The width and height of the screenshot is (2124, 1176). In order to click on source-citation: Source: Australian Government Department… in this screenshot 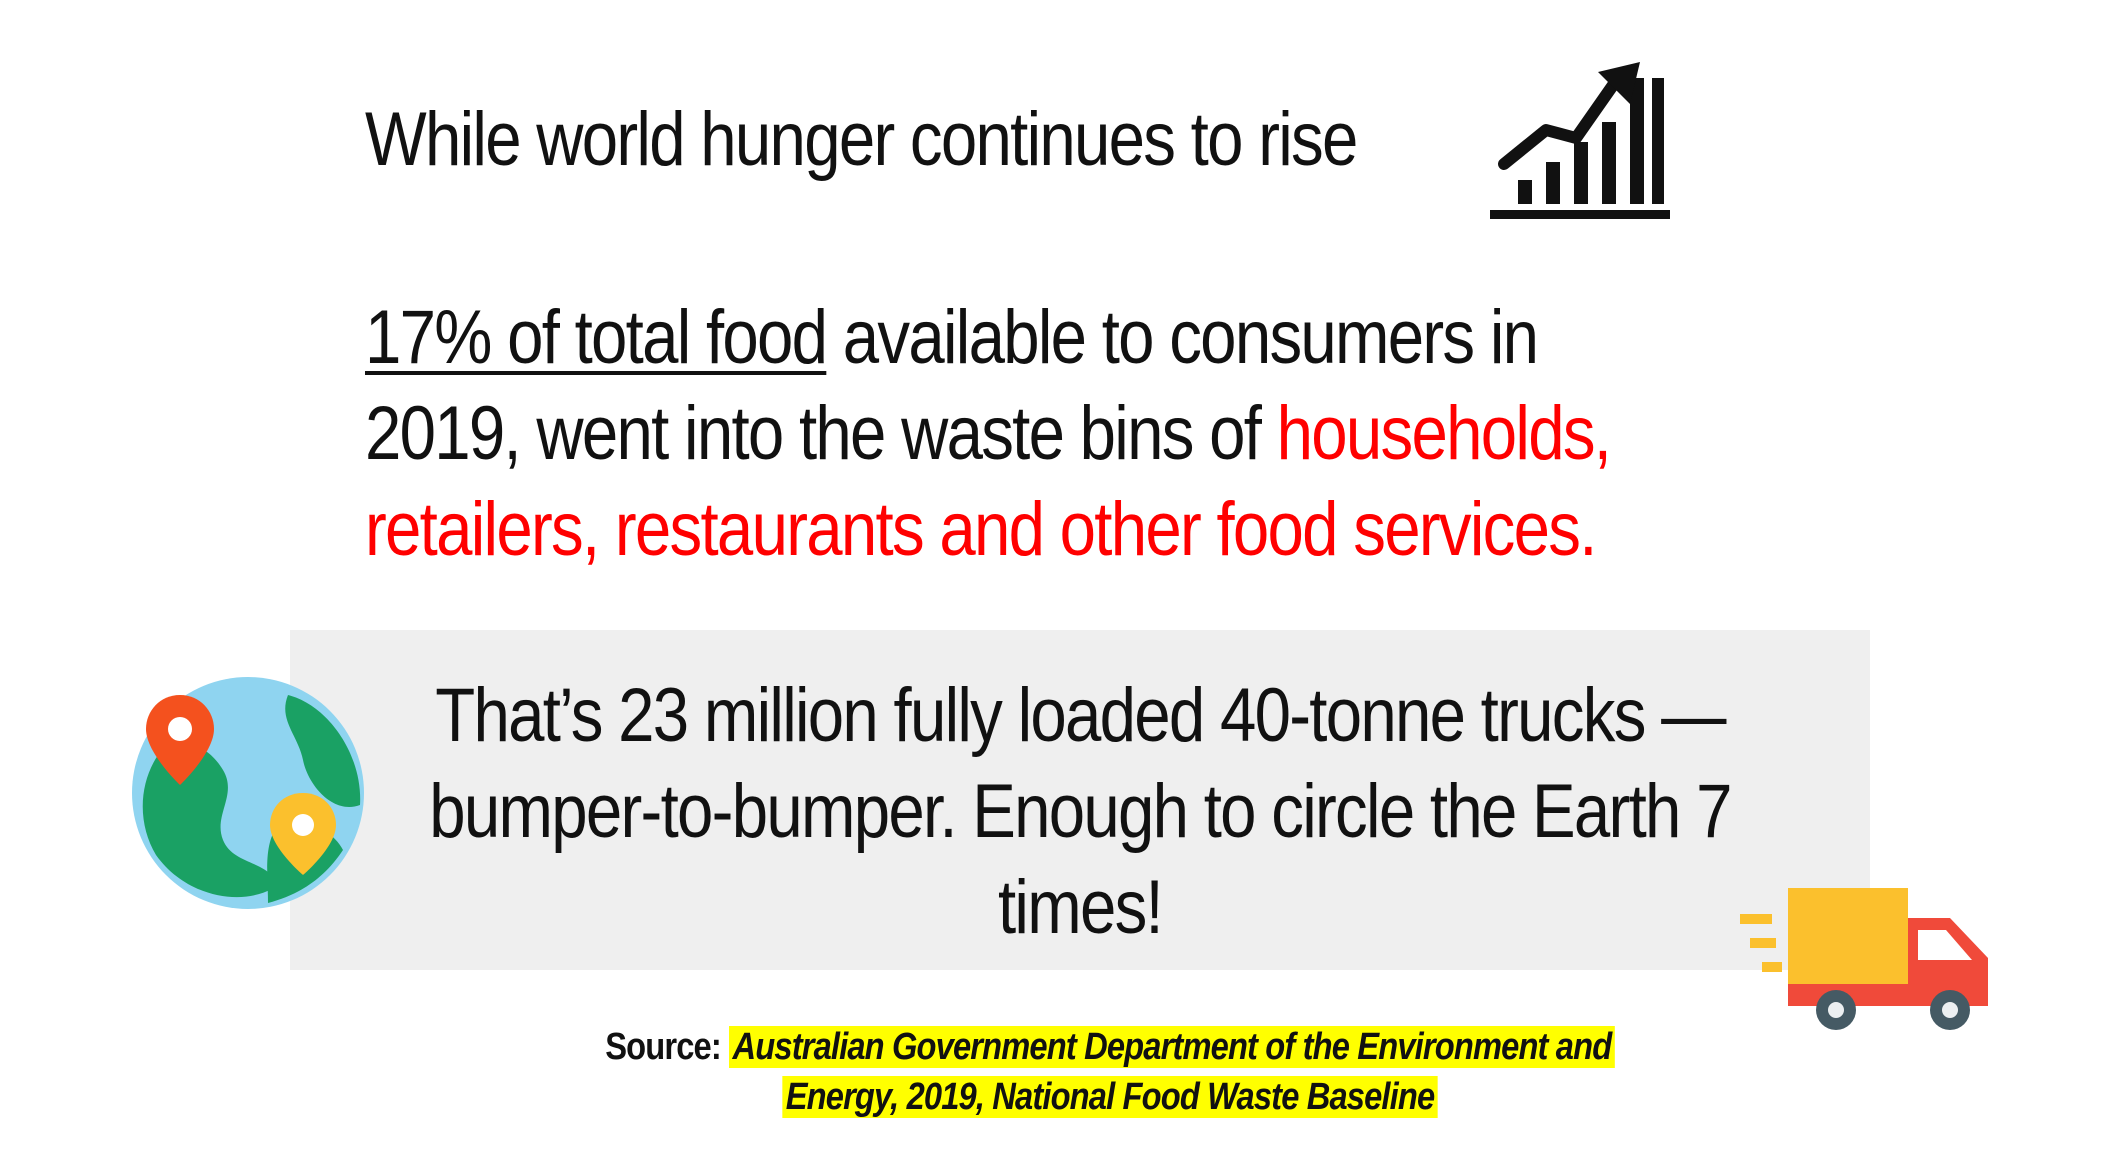, I will do `click(1110, 1072)`.